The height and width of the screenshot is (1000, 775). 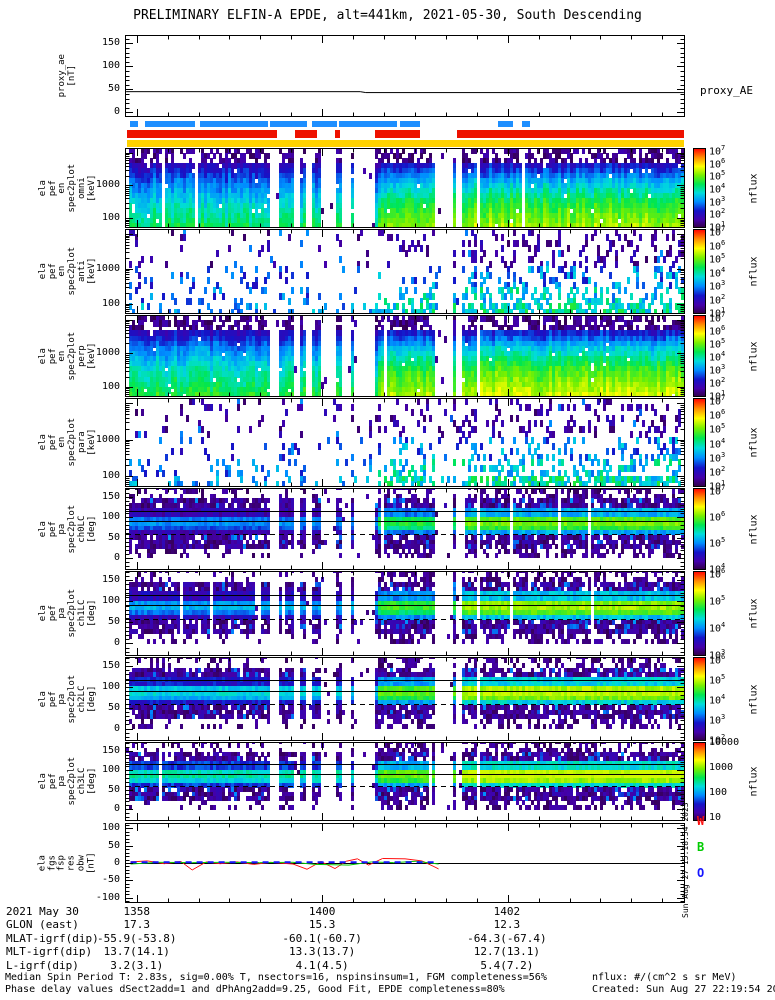 What do you see at coordinates (136, 952) in the screenshot?
I see `bottom-col-value: 13.7(14.1)` at bounding box center [136, 952].